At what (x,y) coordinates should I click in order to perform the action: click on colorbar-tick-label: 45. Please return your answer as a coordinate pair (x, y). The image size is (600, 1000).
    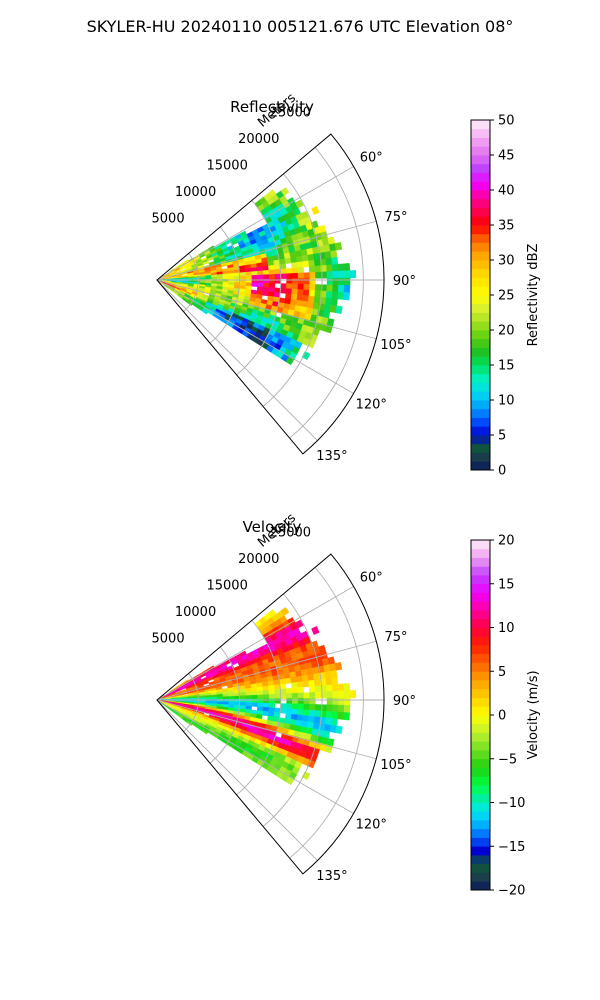
    Looking at the image, I should click on (506, 156).